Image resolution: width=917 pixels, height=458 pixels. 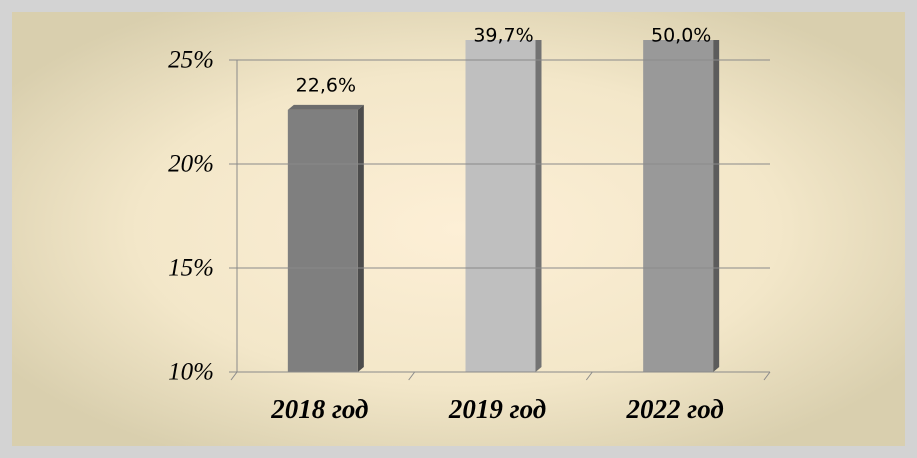 I want to click on value-label: 50,0%, so click(x=681, y=36).